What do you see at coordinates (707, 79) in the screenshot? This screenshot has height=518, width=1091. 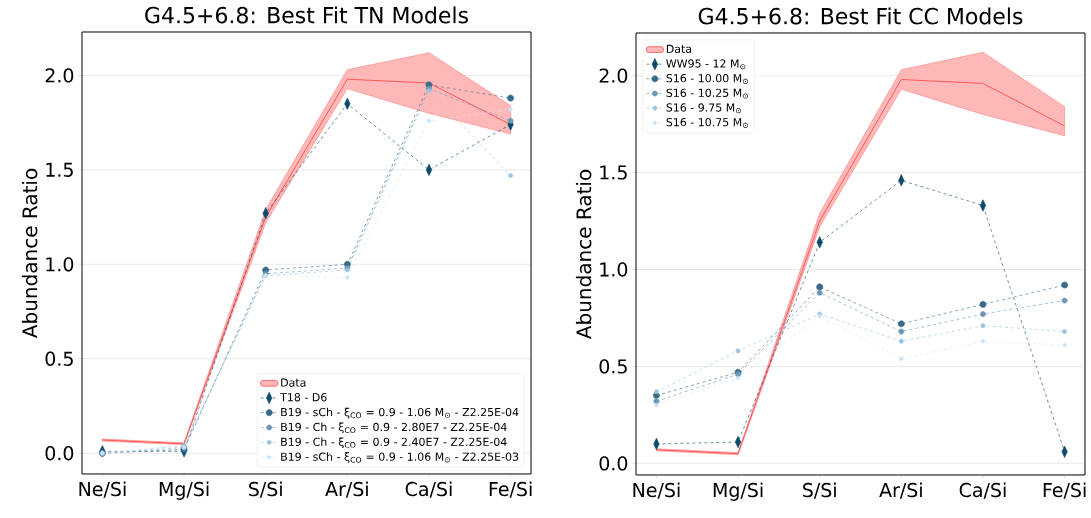 I see `legend-label: S16 - 10.00 M$_{⊙}$` at bounding box center [707, 79].